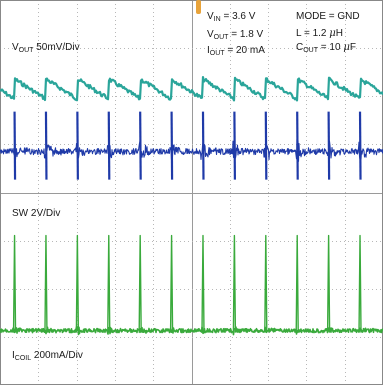 This screenshot has height=385, width=383. Describe the element at coordinates (239, 16) in the screenshot. I see `vin-value: = 3.6 V` at that location.